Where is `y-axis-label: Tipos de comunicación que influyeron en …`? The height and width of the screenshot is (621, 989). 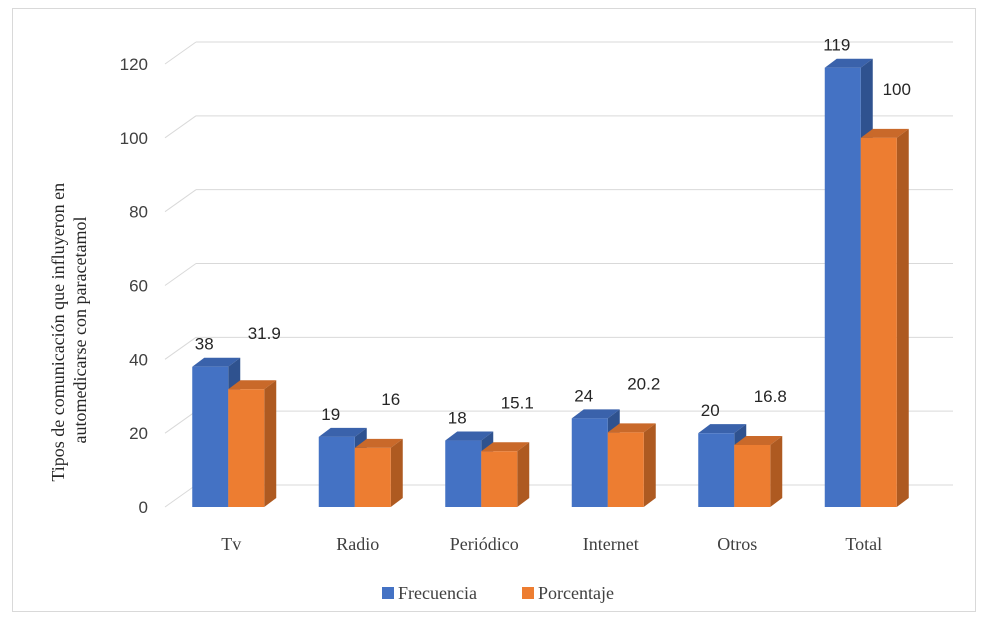 y-axis-label: Tipos de comunicación que influyeron en … is located at coordinates (69, 329).